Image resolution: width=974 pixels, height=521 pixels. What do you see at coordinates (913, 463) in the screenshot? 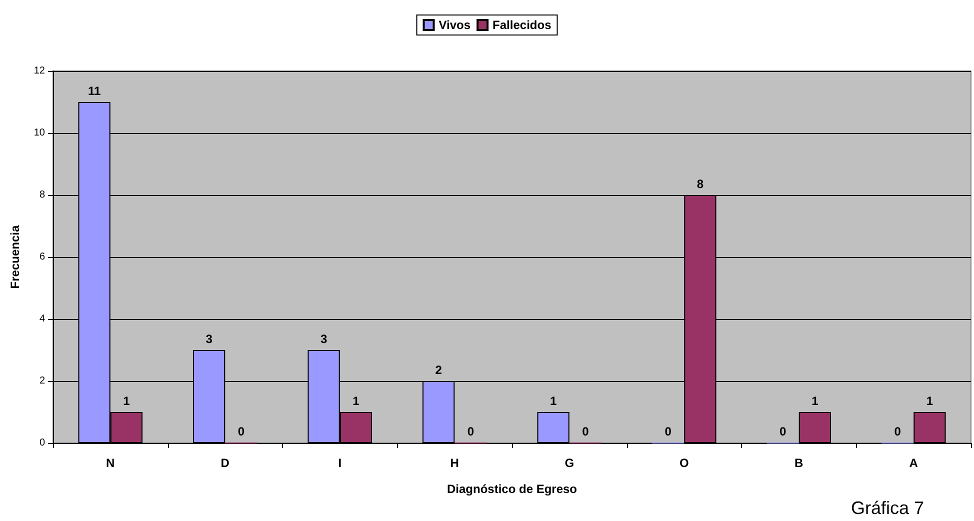
I see `x-tick-label: A` at bounding box center [913, 463].